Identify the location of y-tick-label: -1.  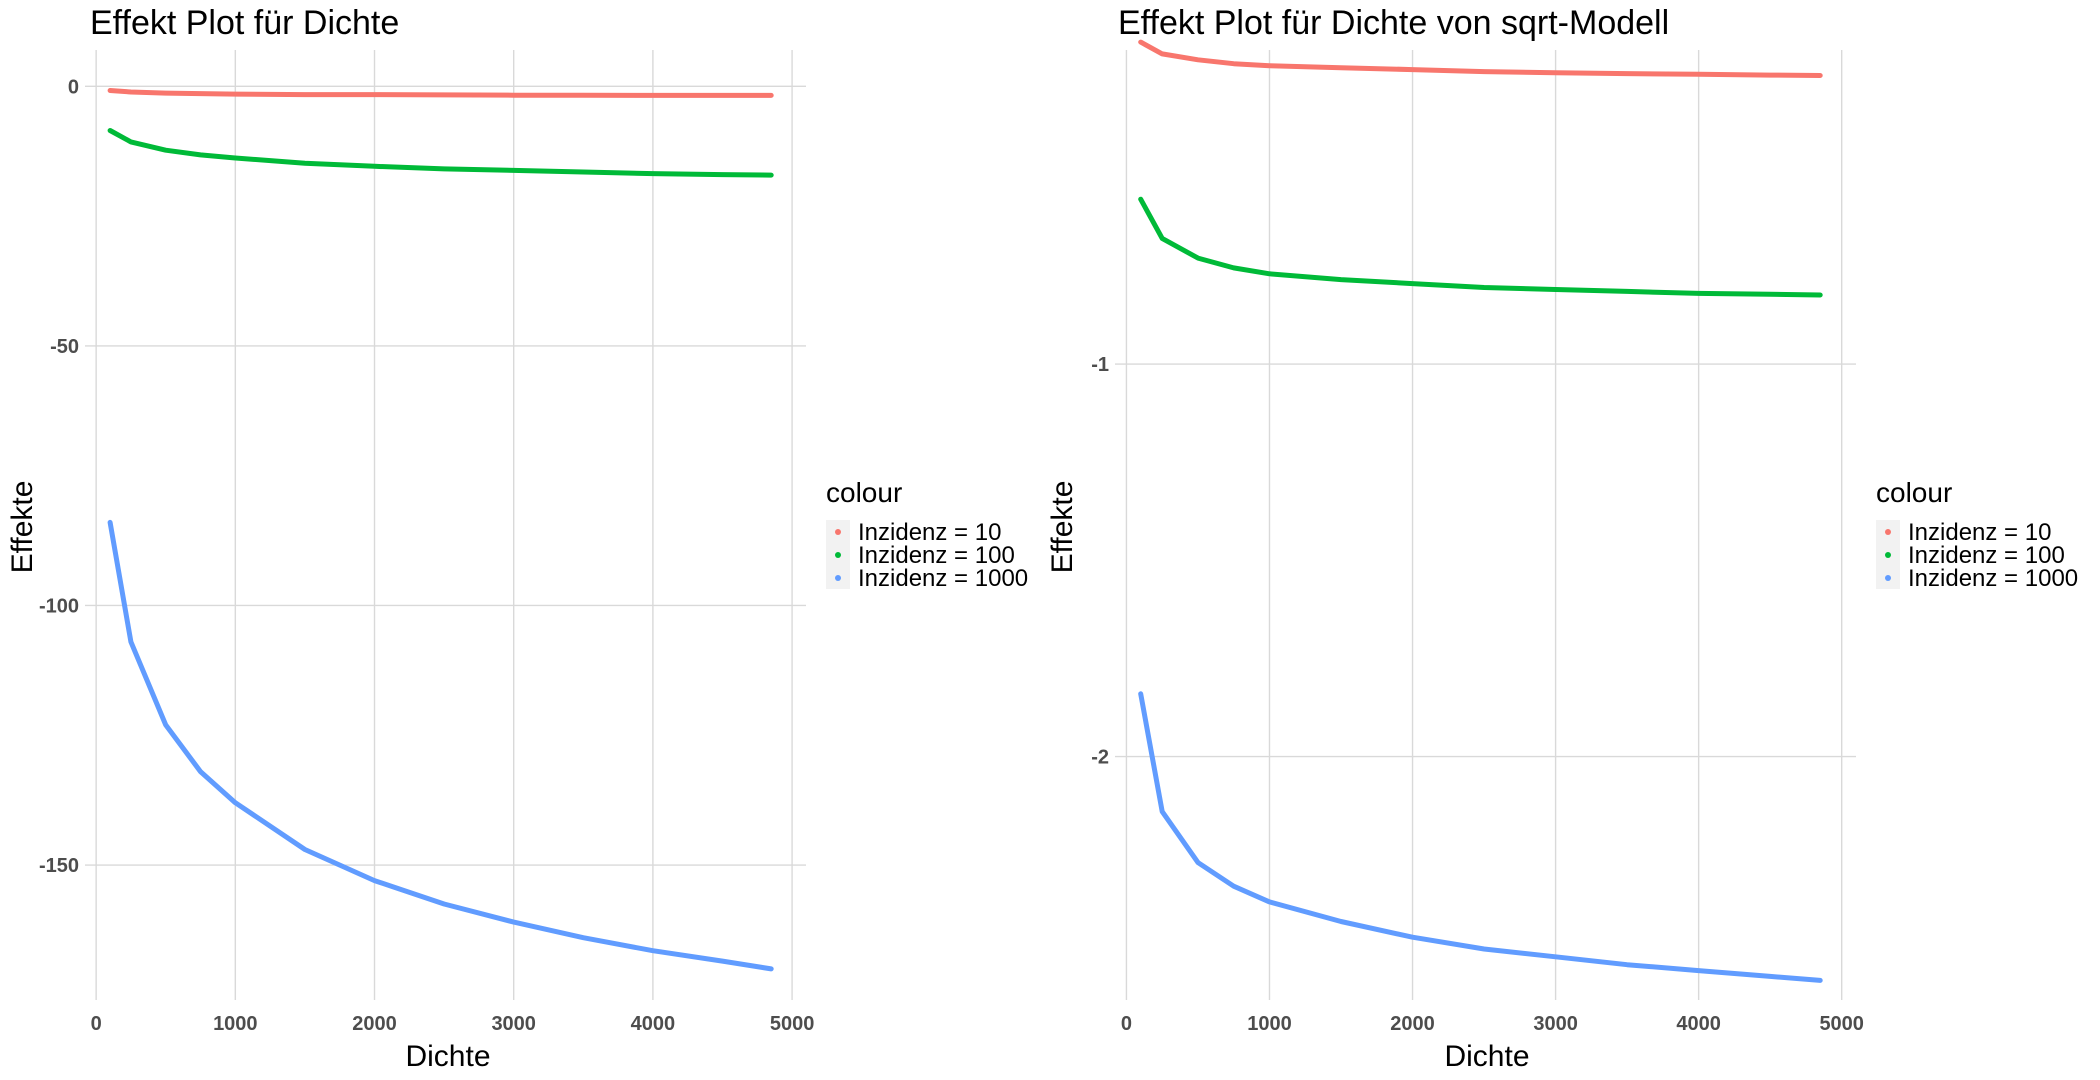
(1100, 365).